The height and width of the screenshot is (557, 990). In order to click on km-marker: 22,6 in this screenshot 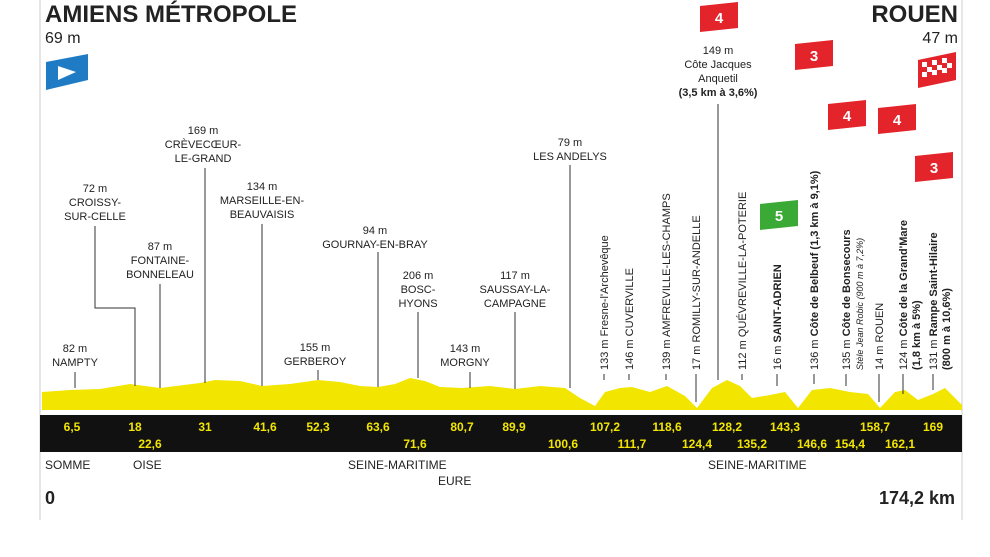, I will do `click(150, 444)`.